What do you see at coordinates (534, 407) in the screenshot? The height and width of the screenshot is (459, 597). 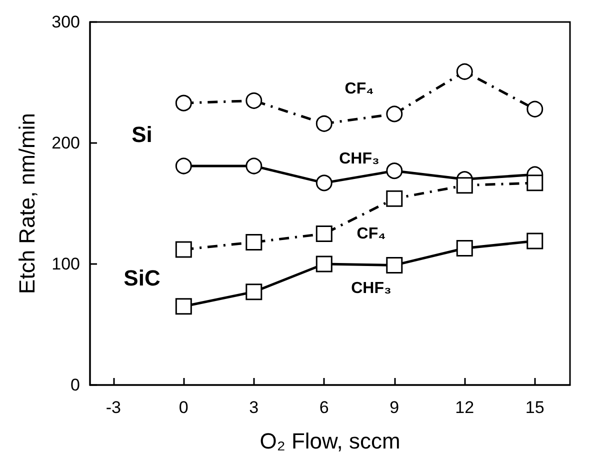 I see `x-tick-label: 15` at bounding box center [534, 407].